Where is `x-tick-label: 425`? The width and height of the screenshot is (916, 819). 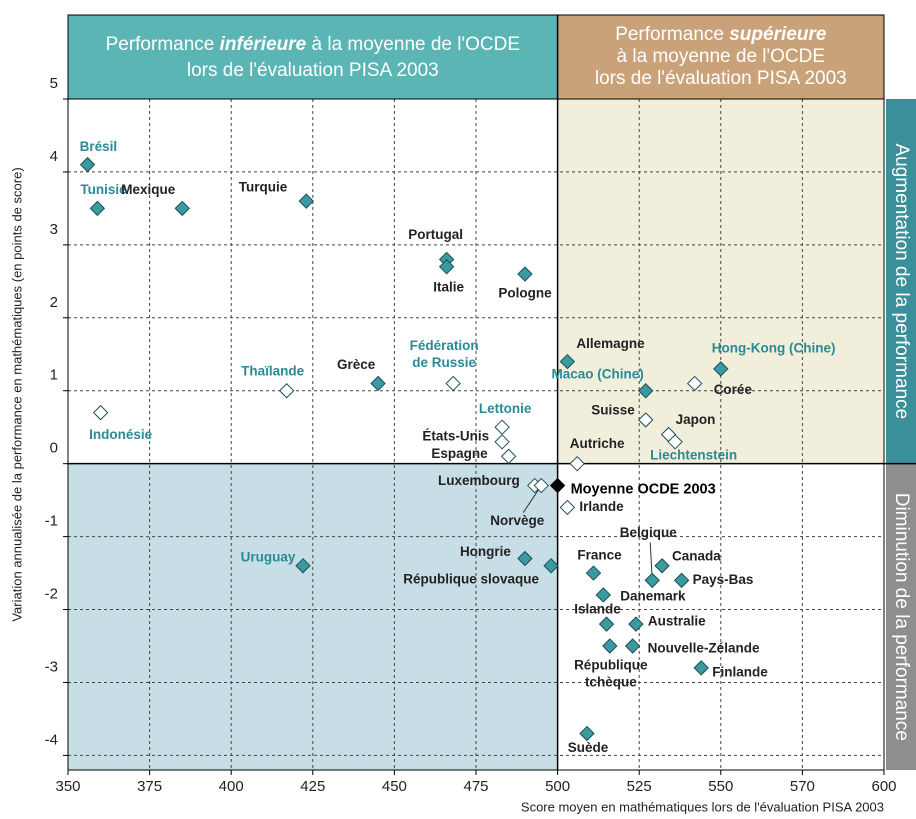 x-tick-label: 425 is located at coordinates (312, 786).